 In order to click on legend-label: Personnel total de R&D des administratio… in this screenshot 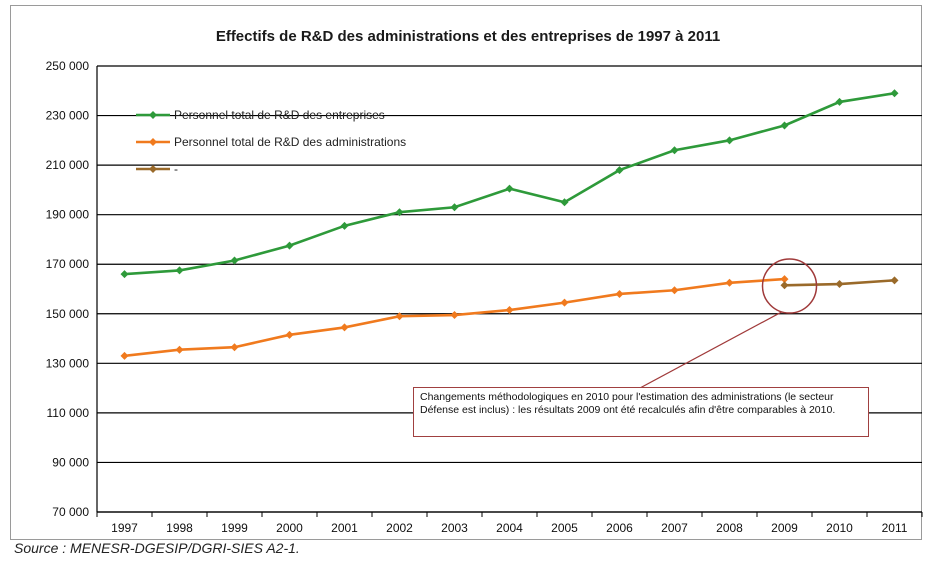, I will do `click(290, 142)`.